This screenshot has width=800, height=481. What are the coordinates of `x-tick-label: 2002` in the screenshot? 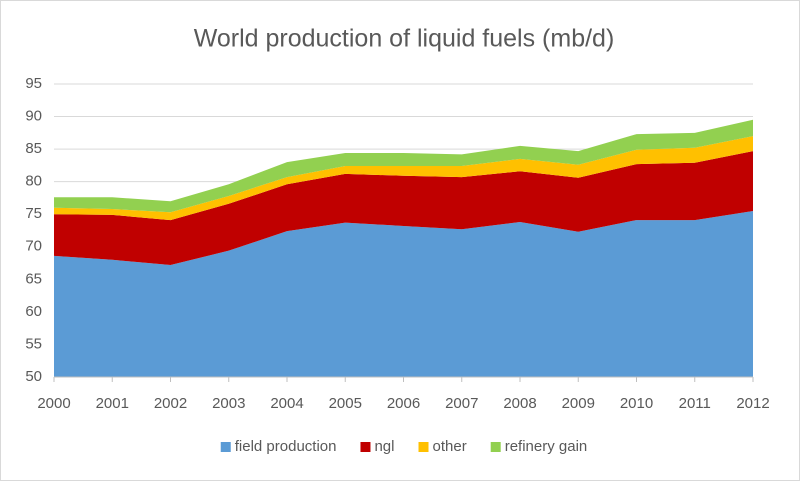 It's located at (170, 403).